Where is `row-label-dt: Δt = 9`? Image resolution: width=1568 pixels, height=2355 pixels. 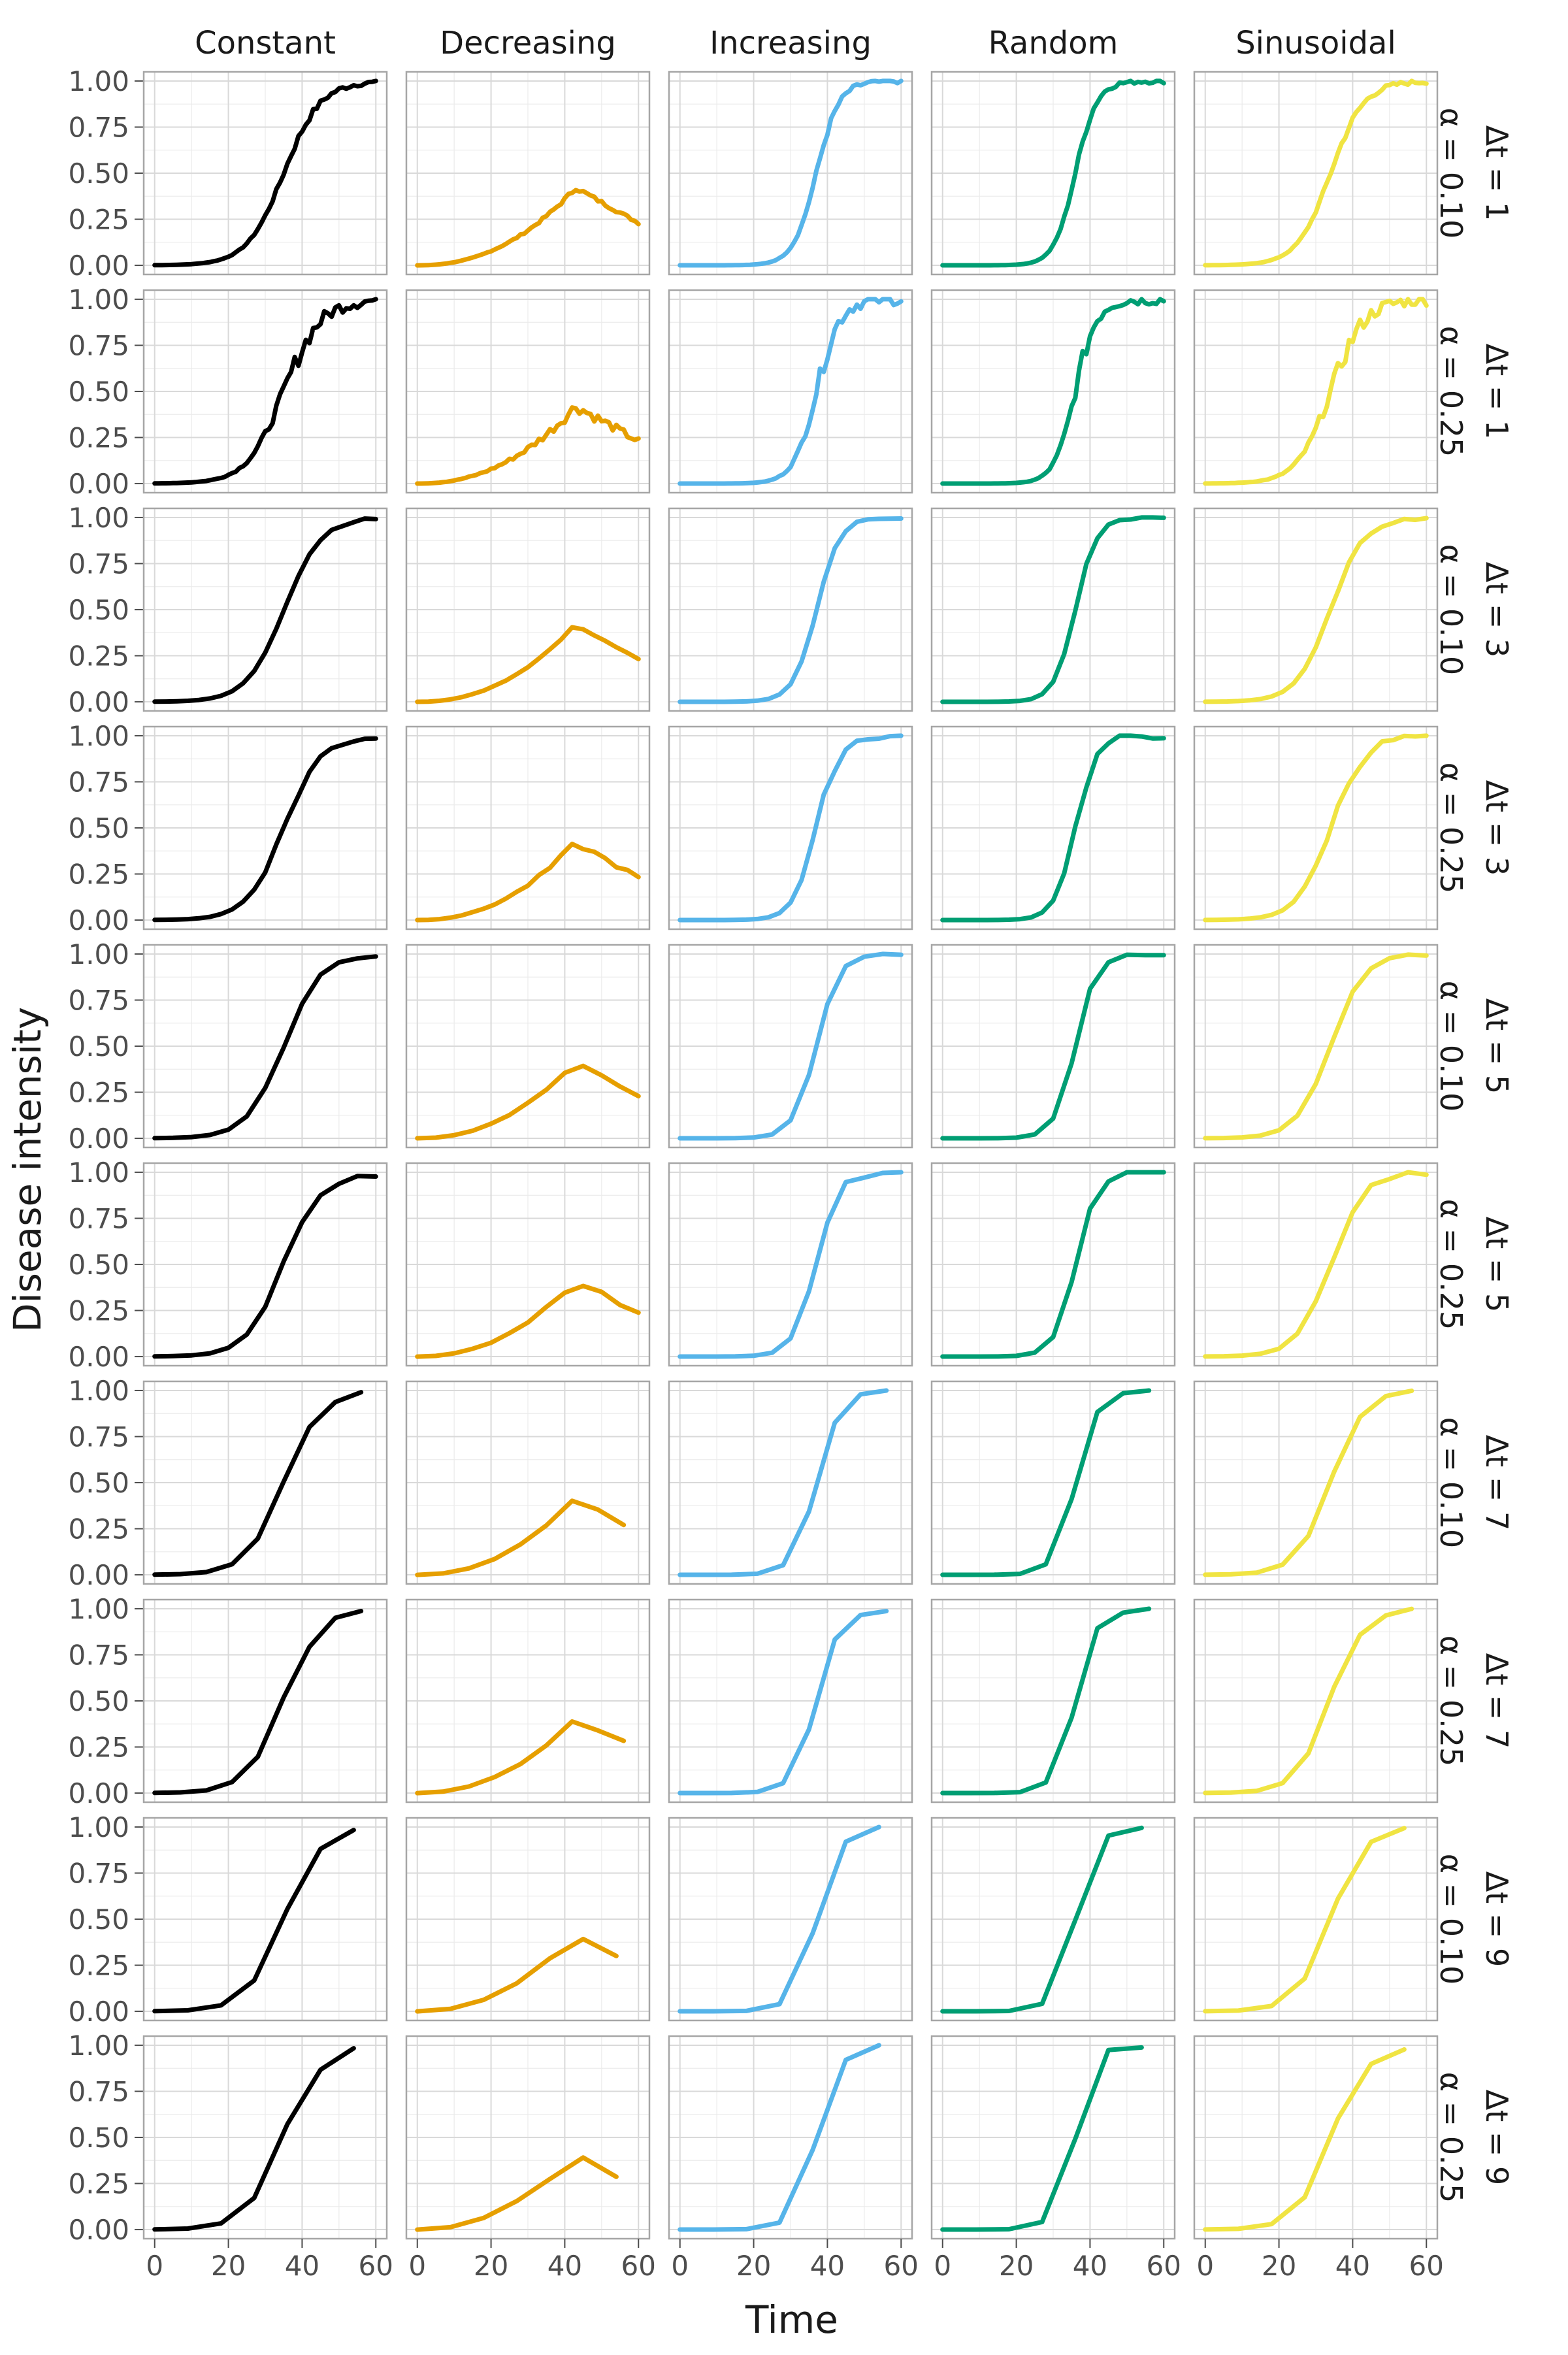 row-label-dt: Δt = 9 is located at coordinates (1496, 2138).